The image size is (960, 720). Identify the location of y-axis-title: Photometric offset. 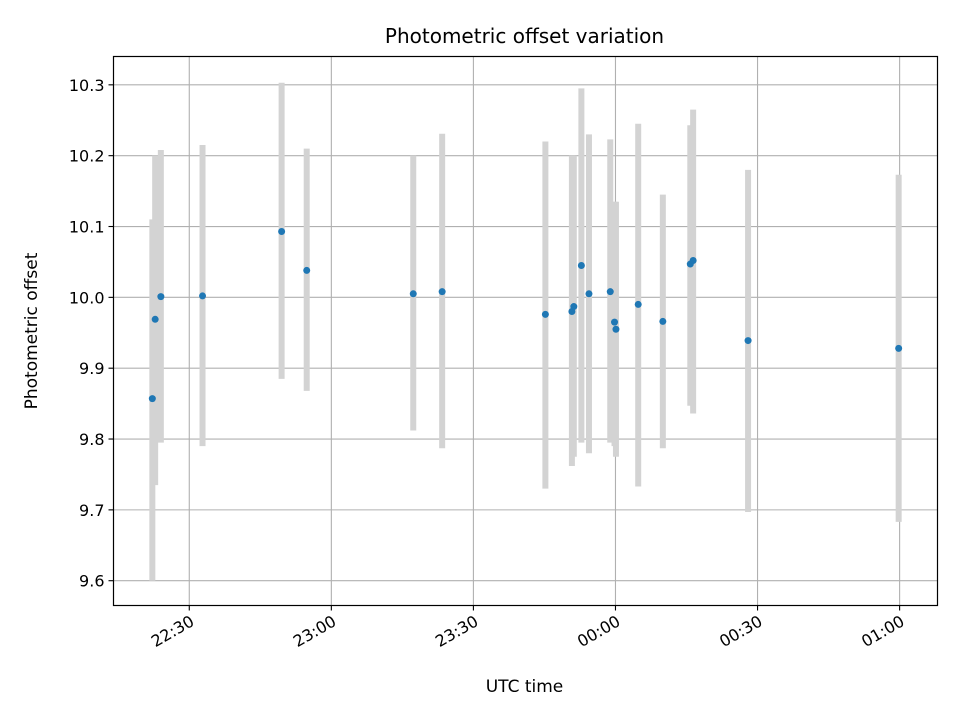
(32, 330).